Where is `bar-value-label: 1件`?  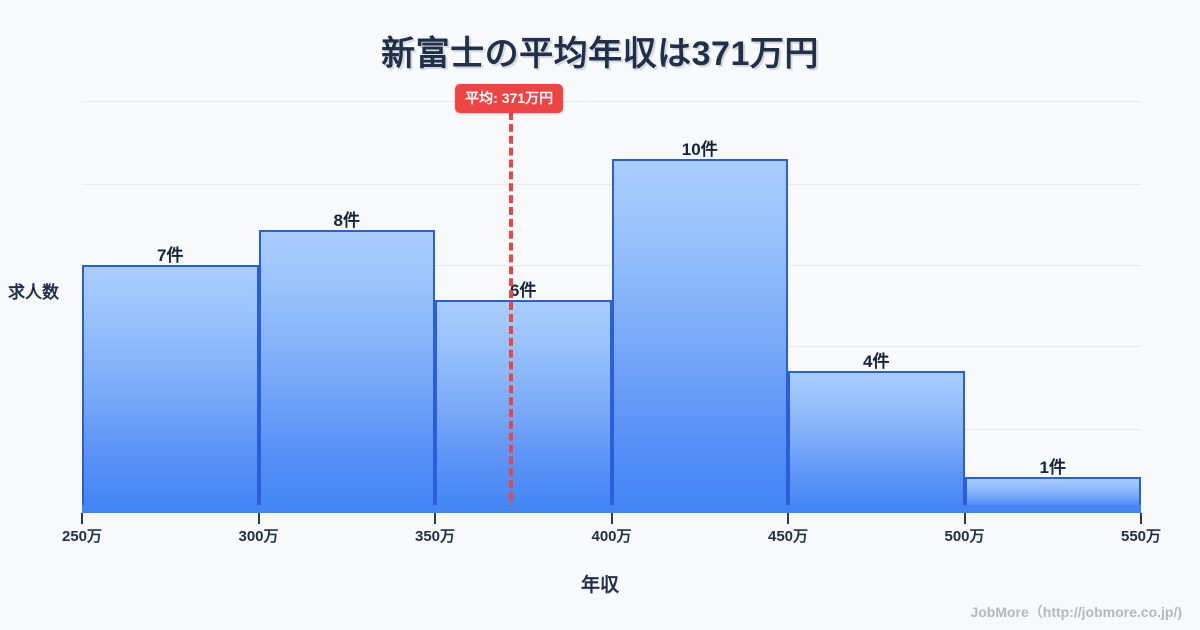
bar-value-label: 1件 is located at coordinates (1052, 467).